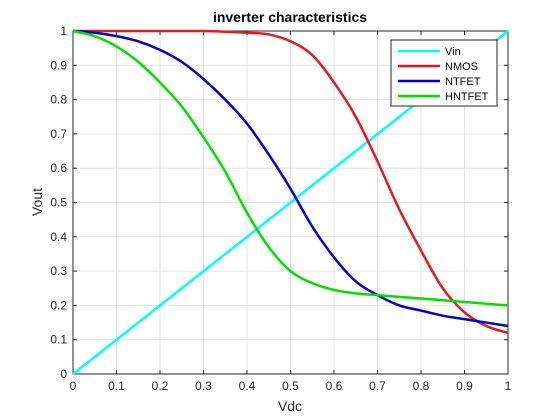 The image size is (560, 420). What do you see at coordinates (58, 305) in the screenshot?
I see `y-tick-label: 0.2` at bounding box center [58, 305].